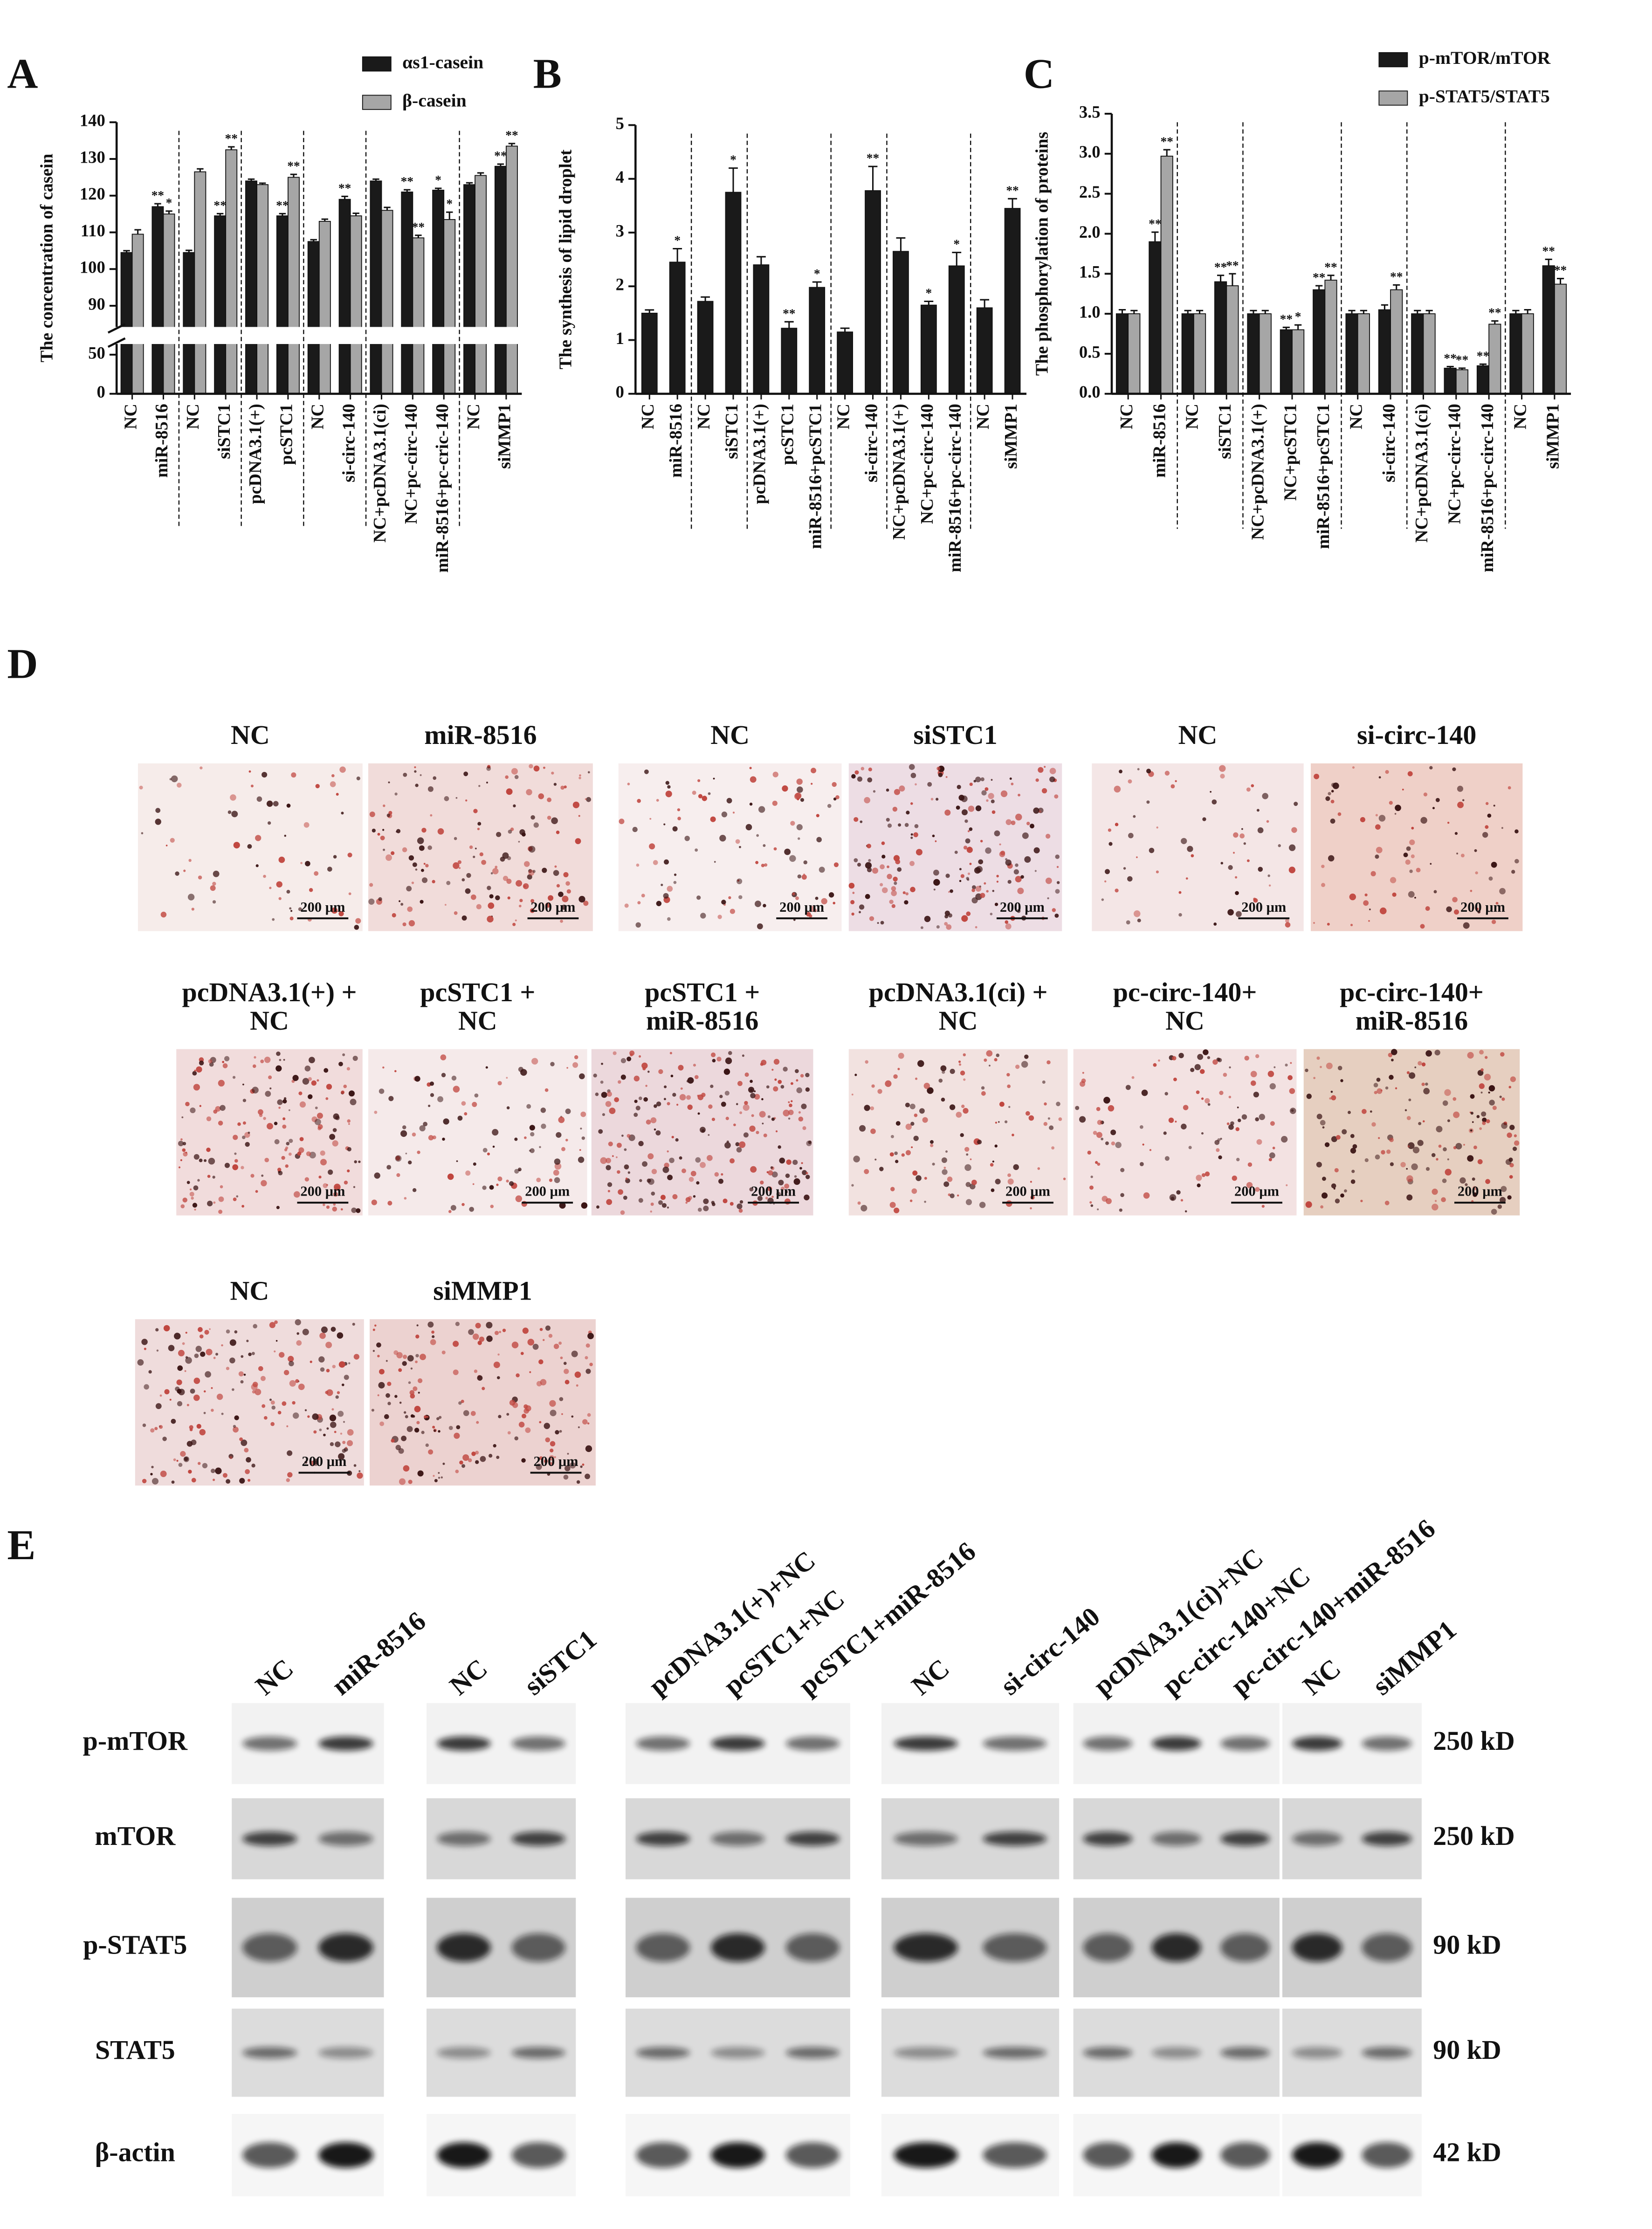 The width and height of the screenshot is (1652, 2229). I want to click on significance: **, so click(1483, 356).